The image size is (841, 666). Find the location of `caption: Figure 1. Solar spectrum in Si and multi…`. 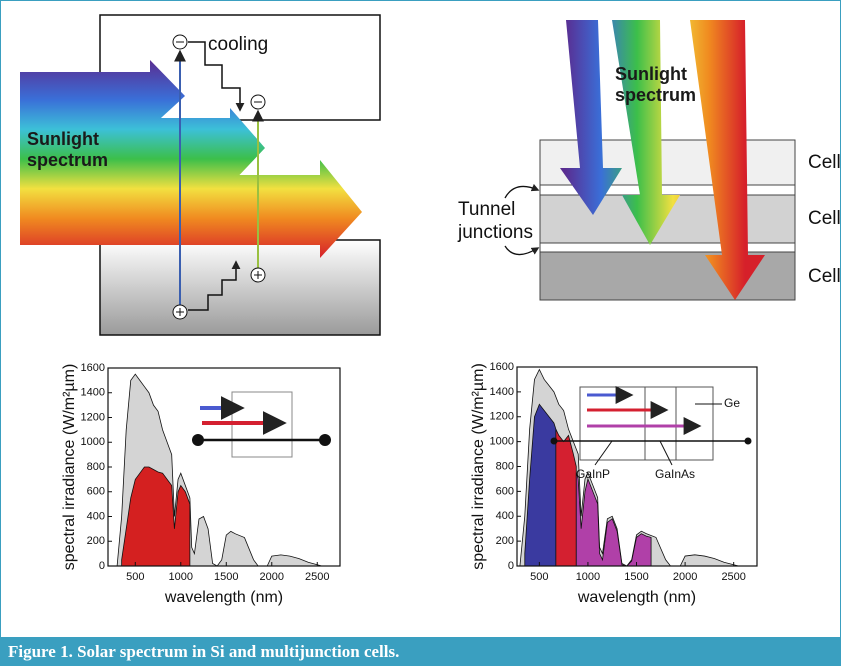

caption: Figure 1. Solar spectrum in Si and multi… is located at coordinates (203, 651).